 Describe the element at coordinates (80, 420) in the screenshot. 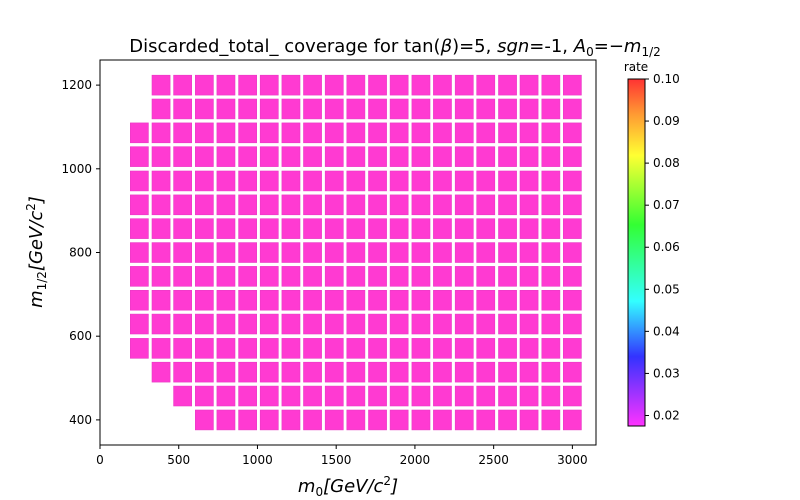

I see `y-tick-label: 400` at that location.